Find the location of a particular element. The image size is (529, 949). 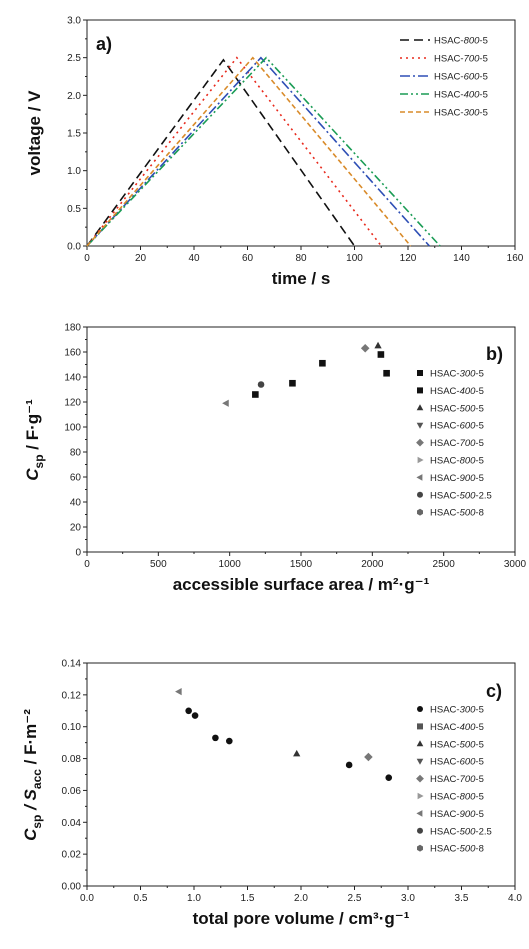

y-tick-label: 0.10 is located at coordinates (72, 727).